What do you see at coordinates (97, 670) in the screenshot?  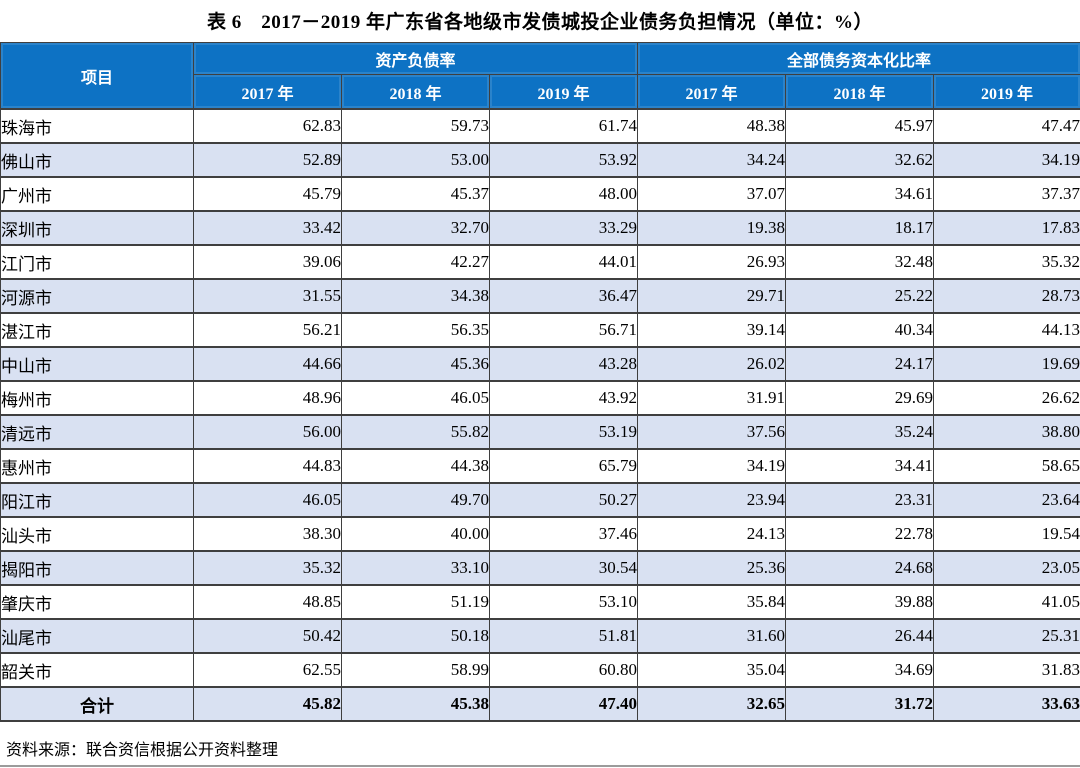 I see `city-name-cell: 韶关市` at bounding box center [97, 670].